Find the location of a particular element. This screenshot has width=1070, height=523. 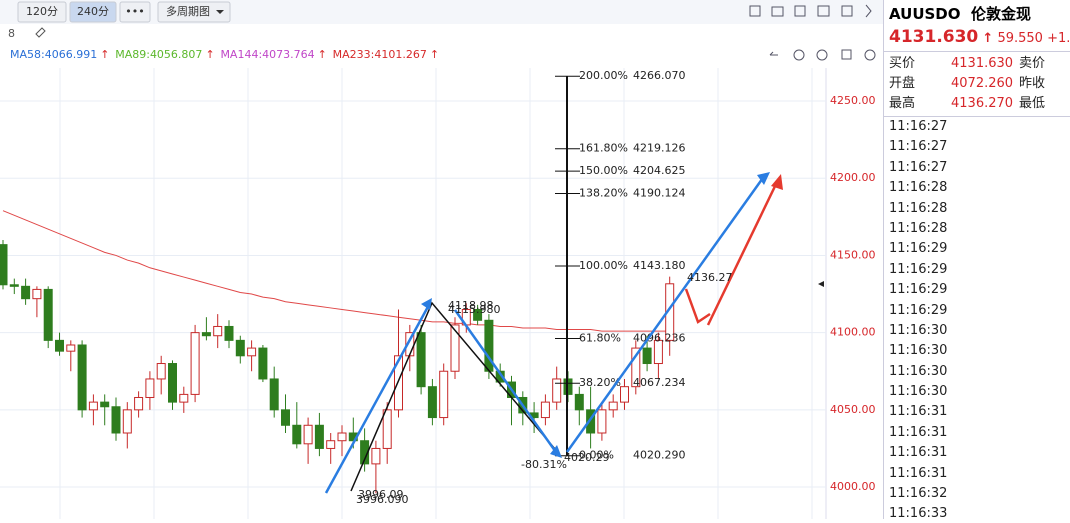

y-tick-label: 4200.00 is located at coordinates (853, 177).